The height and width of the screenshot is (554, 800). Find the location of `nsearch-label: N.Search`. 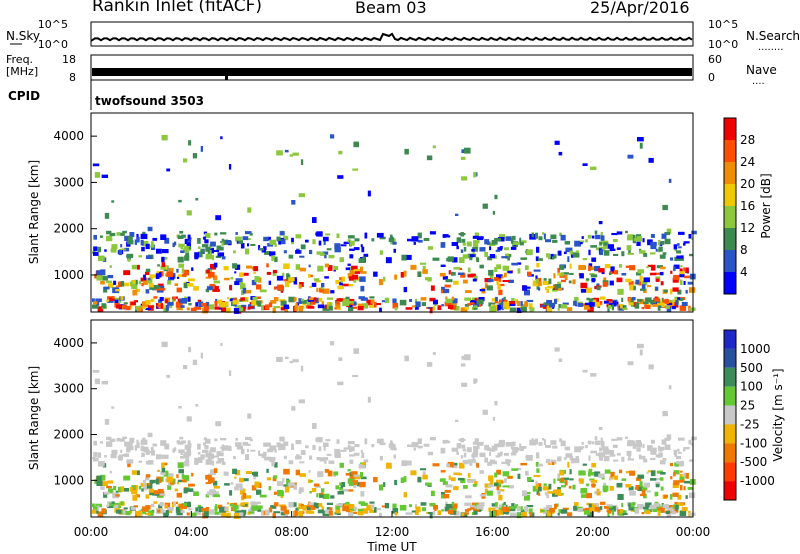

nsearch-label: N.Search is located at coordinates (773, 36).